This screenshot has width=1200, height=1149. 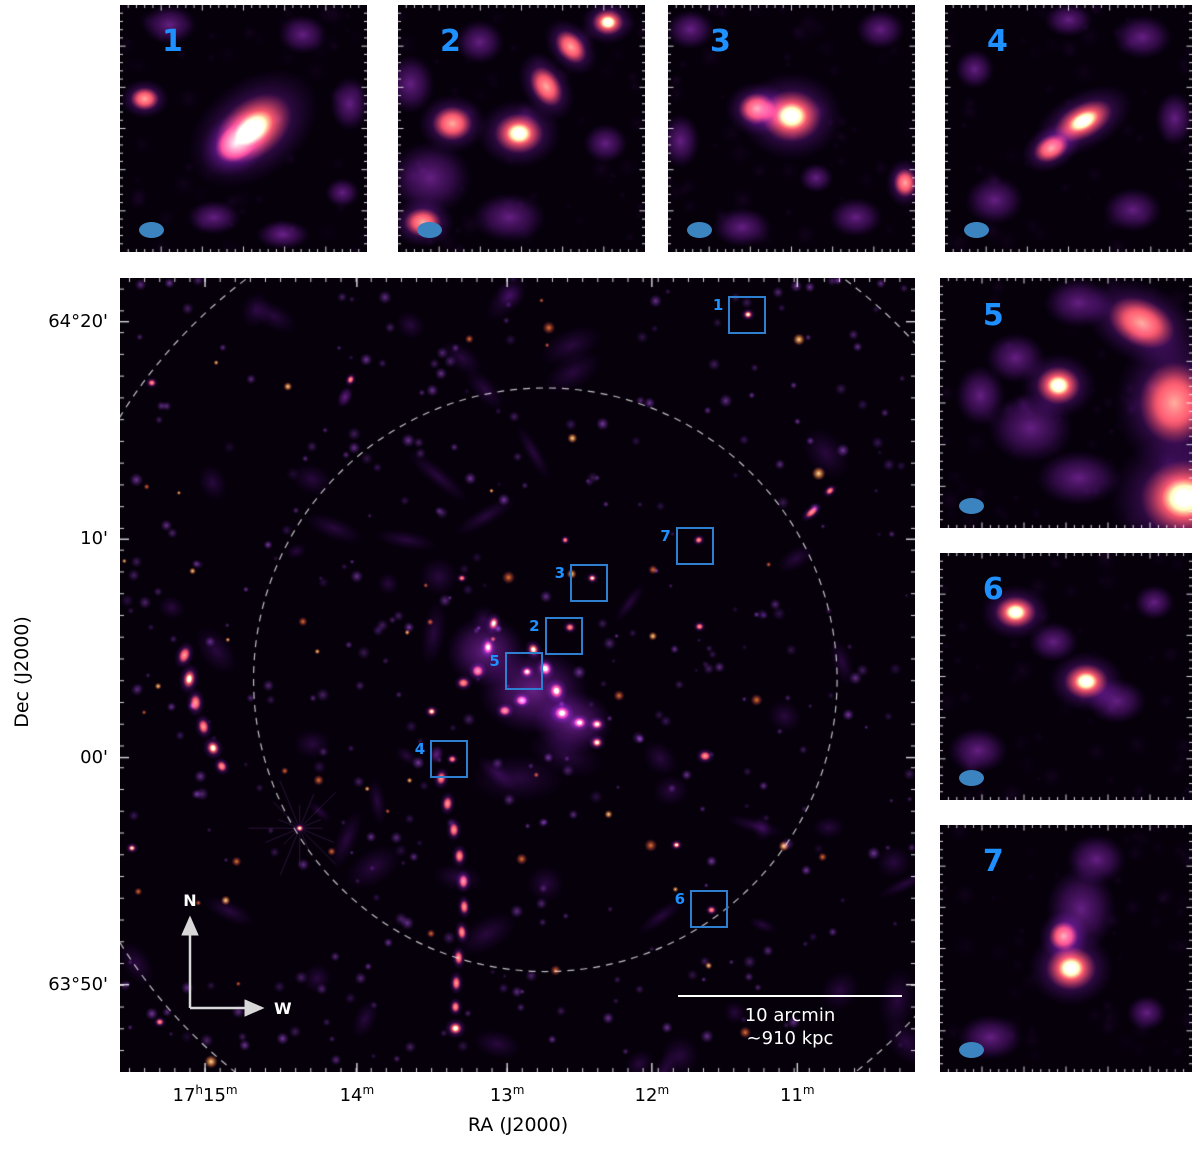 I want to click on y-tick-labels: 64°20' 10' 00' 63°50', so click(x=57, y=675).